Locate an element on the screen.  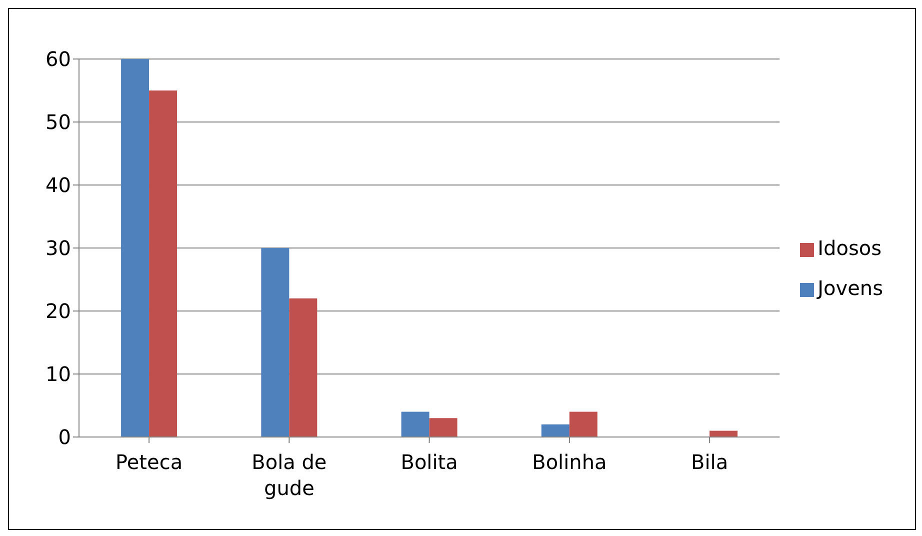
y-tick-label: 20 is located at coordinates (58, 311).